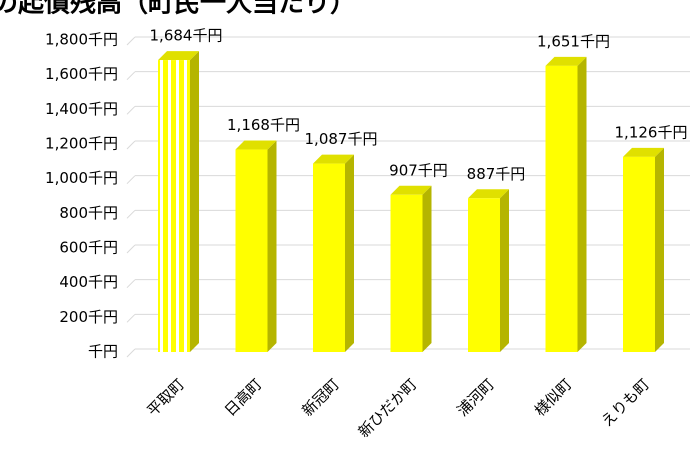 The height and width of the screenshot is (458, 690). What do you see at coordinates (320, 397) in the screenshot?
I see `x-tick-label: 新冠町` at bounding box center [320, 397].